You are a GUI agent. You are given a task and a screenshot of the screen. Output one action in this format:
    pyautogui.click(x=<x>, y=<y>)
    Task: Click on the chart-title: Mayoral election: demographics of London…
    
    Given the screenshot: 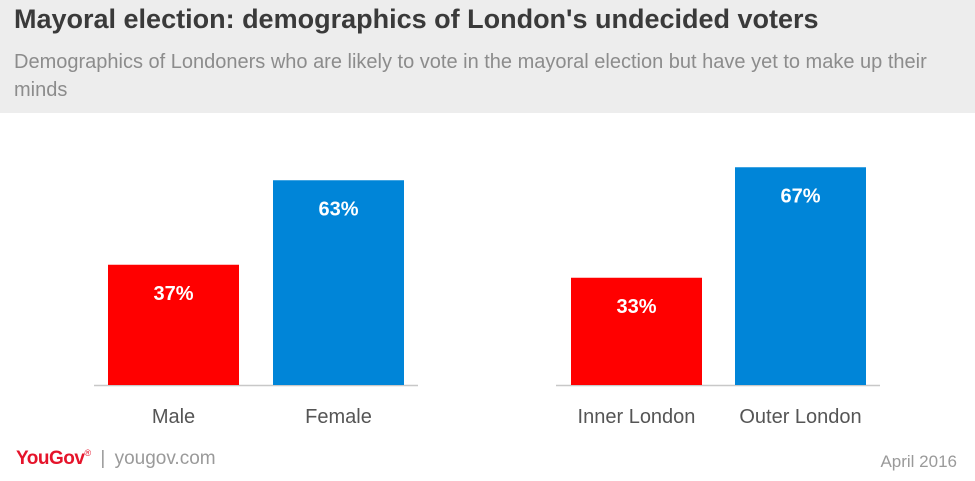 What is the action you would take?
    pyautogui.click(x=416, y=19)
    